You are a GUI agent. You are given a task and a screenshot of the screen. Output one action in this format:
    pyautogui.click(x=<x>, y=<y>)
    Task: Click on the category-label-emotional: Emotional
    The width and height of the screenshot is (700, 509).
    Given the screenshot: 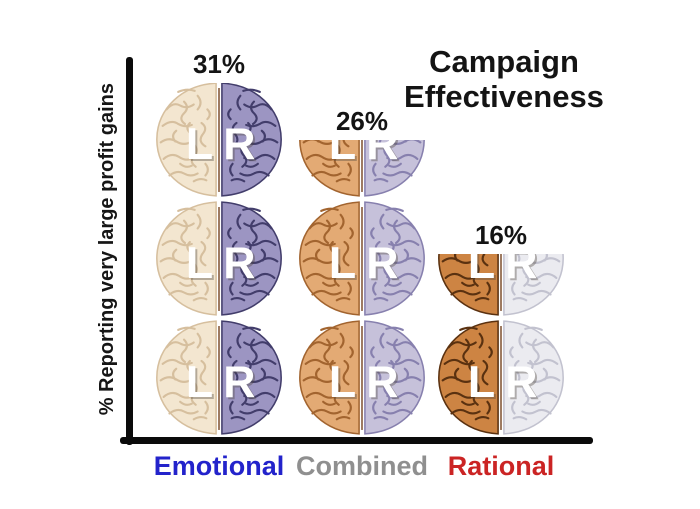 What is the action you would take?
    pyautogui.click(x=219, y=466)
    